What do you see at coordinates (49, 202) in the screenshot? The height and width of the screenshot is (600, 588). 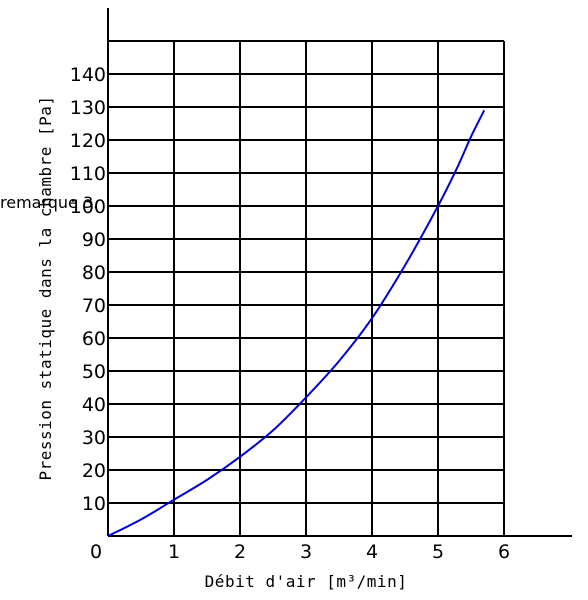 I see `annotation-remark: remarque 3.` at bounding box center [49, 202].